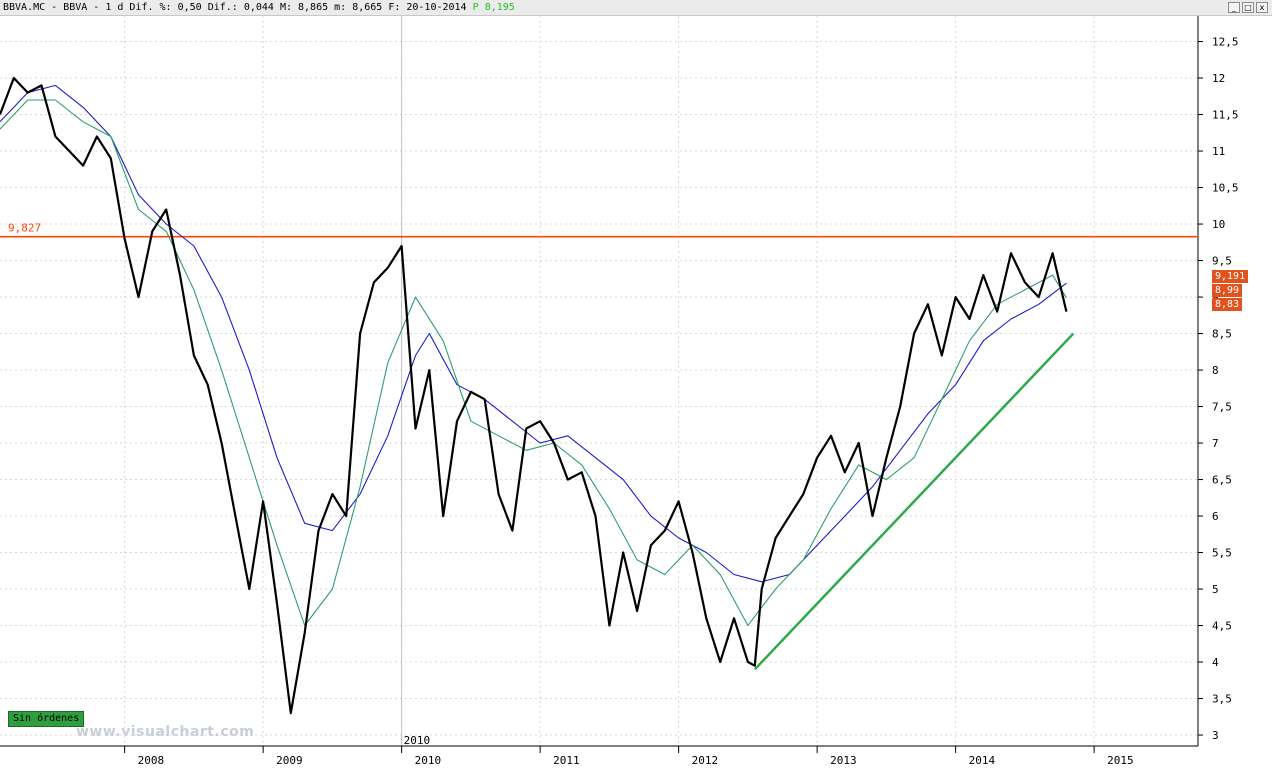 This screenshot has height=769, width=1272. What do you see at coordinates (1215, 297) in the screenshot?
I see `y-tick-label: 9` at bounding box center [1215, 297].